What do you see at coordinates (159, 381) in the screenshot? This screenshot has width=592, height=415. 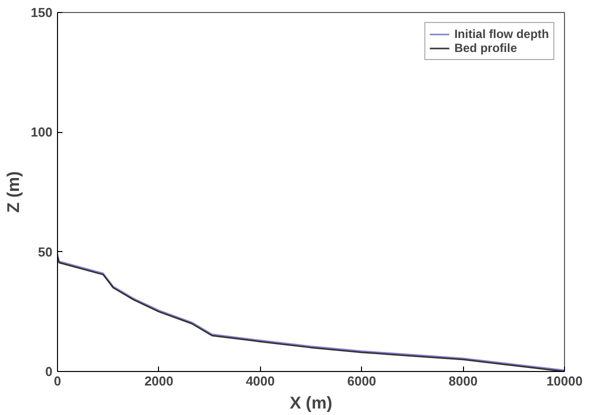 I see `x-tick-label: 2000` at bounding box center [159, 381].